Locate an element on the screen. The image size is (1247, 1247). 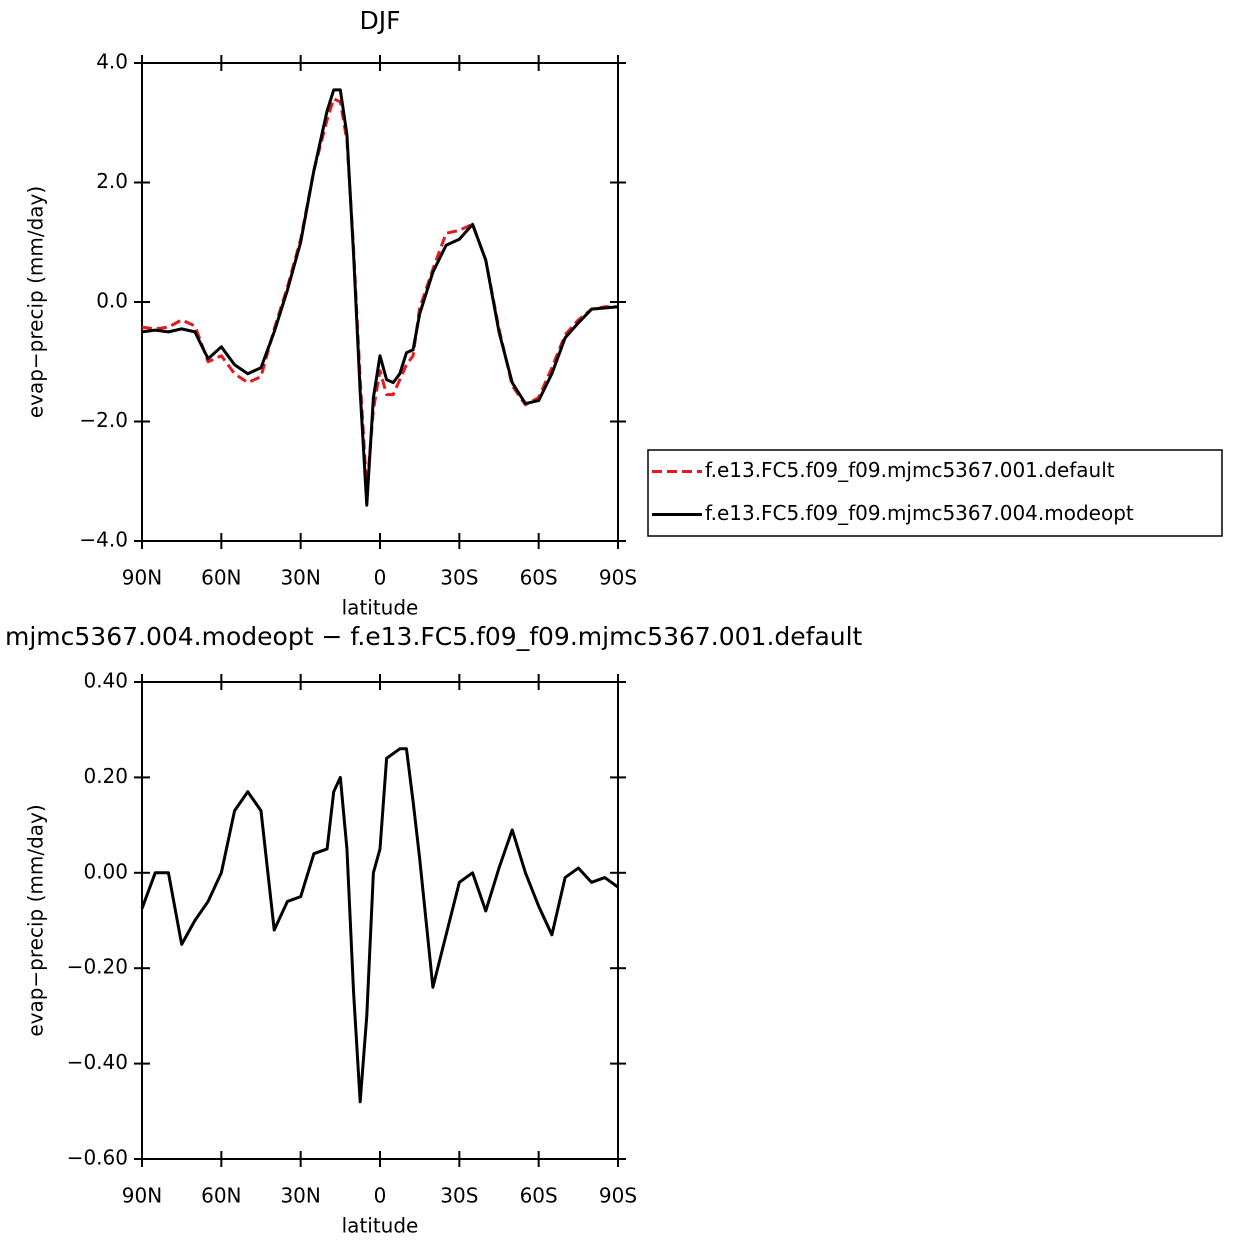
y-tick-label: −0.40 is located at coordinates (97, 1062).